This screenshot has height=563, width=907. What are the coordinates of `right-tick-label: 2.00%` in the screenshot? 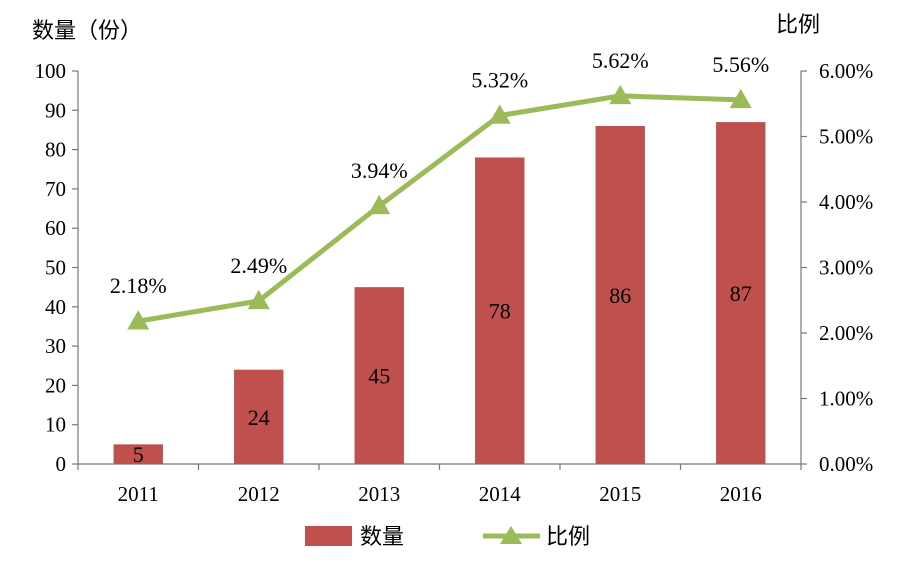 It's located at (846, 333).